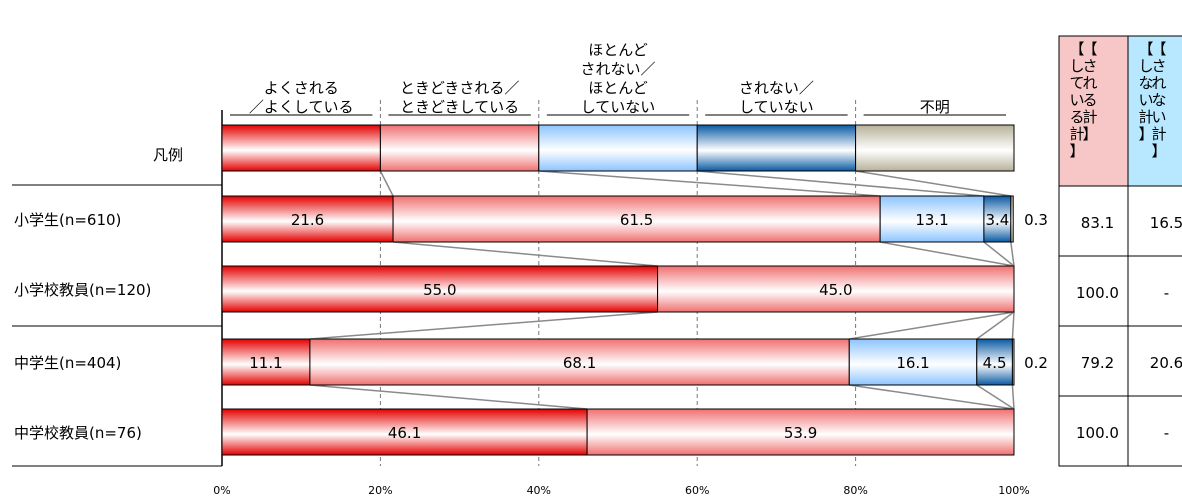 This screenshot has width=1182, height=502. I want to click on data-label: 46.1, so click(404, 433).